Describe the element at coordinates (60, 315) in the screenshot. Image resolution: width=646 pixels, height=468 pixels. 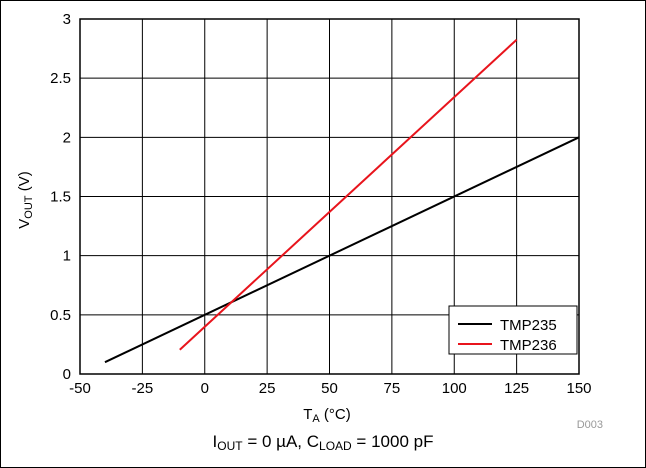
I see `y-tick-label: 0.5` at that location.